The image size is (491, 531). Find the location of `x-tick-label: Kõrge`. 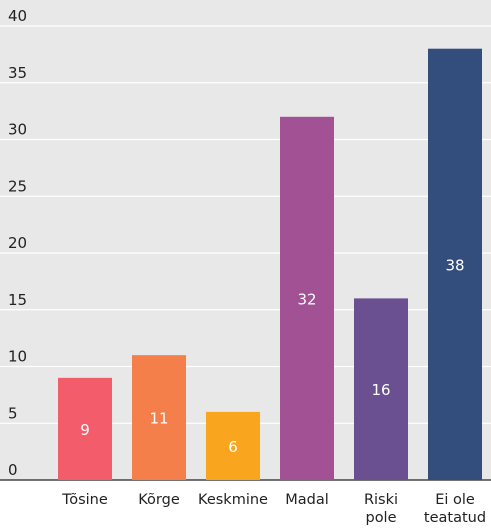

x-tick-label: Kõrge is located at coordinates (159, 500).